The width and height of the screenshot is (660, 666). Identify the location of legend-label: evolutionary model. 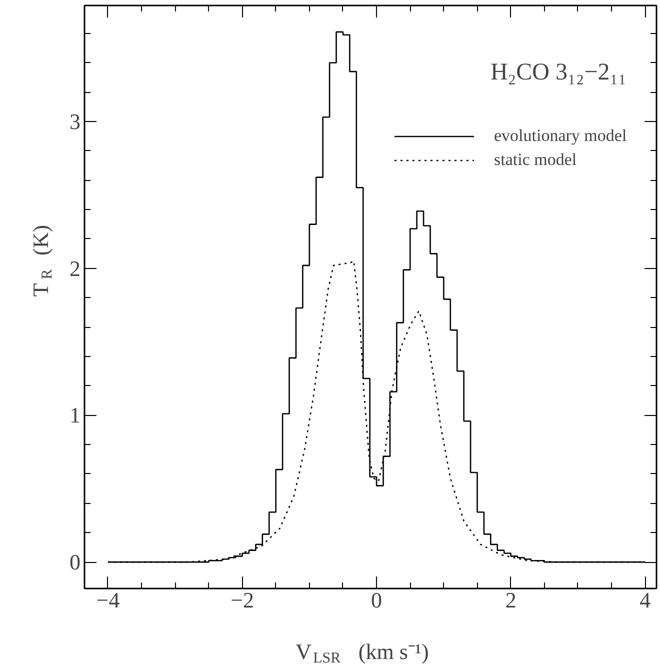
(560, 136).